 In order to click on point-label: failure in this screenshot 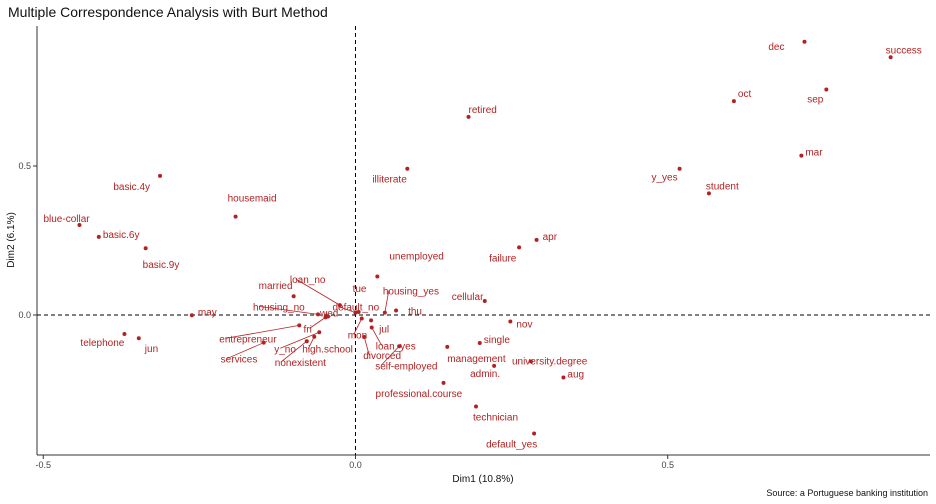, I will do `click(503, 258)`.